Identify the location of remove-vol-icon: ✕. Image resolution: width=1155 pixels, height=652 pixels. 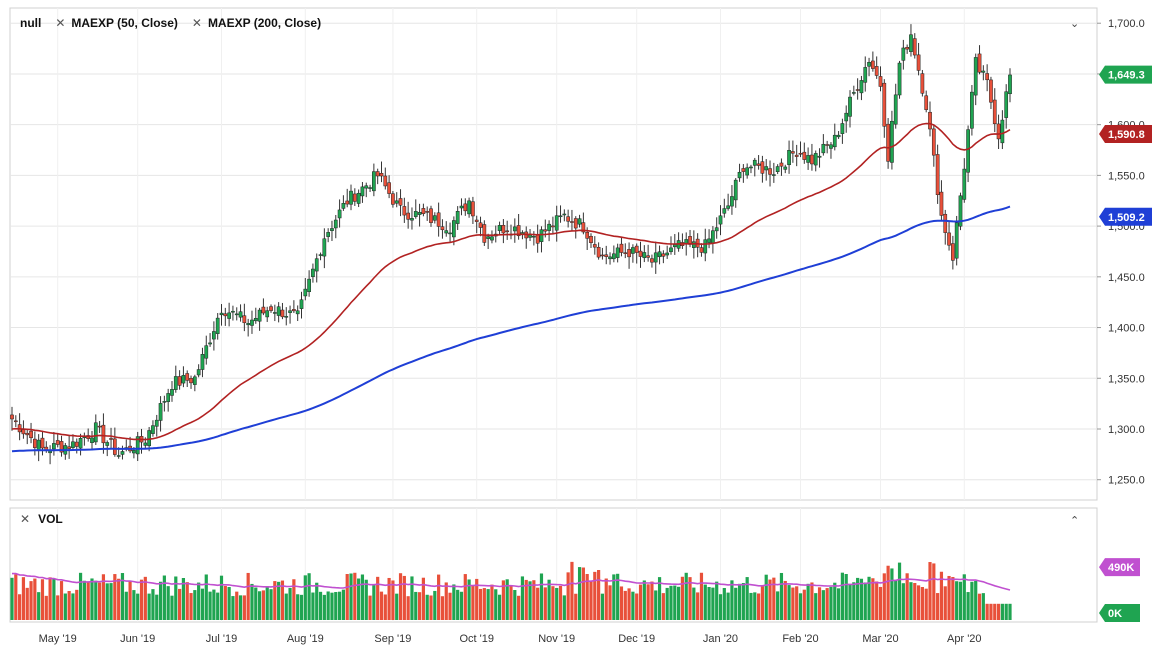
(25, 519).